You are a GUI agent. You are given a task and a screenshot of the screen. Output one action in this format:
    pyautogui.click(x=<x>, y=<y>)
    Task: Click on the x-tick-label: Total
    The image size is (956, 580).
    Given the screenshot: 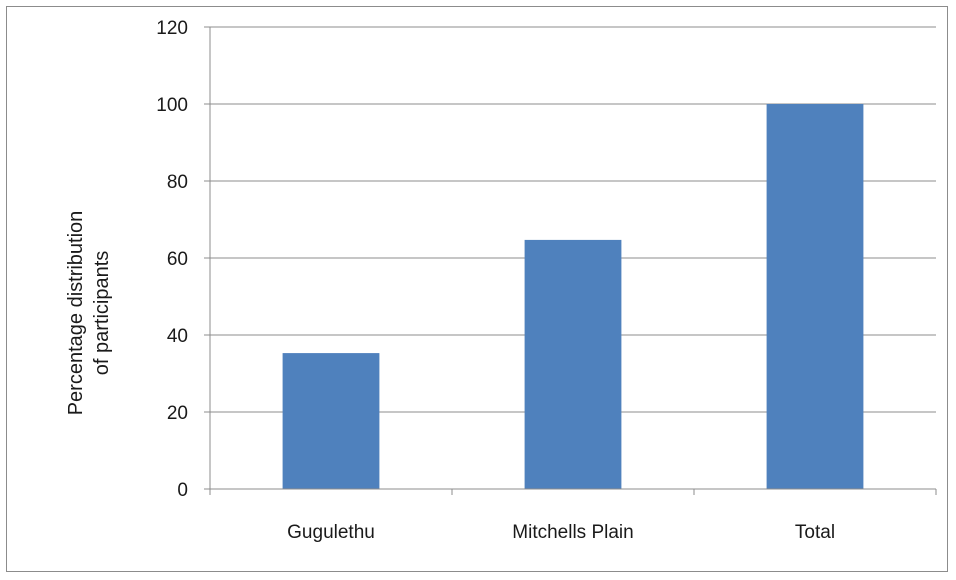 What is the action you would take?
    pyautogui.click(x=815, y=532)
    